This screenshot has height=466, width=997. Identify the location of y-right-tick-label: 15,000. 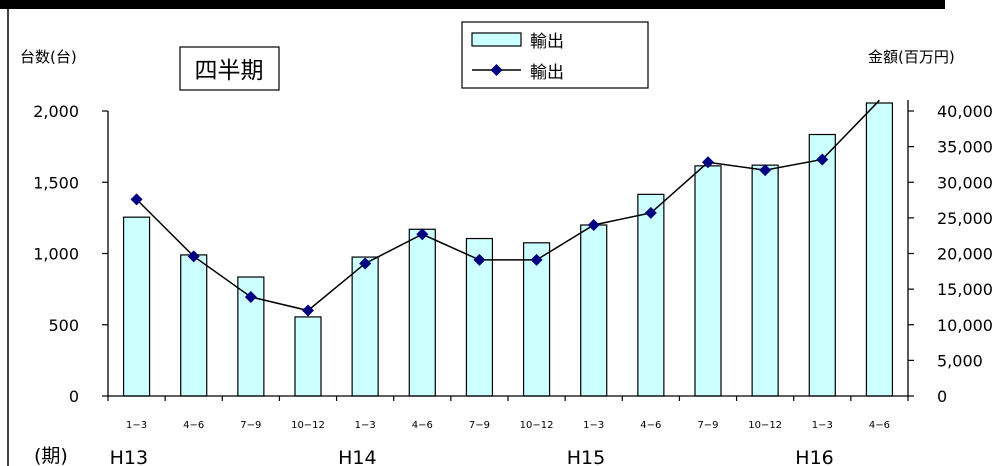
(965, 289).